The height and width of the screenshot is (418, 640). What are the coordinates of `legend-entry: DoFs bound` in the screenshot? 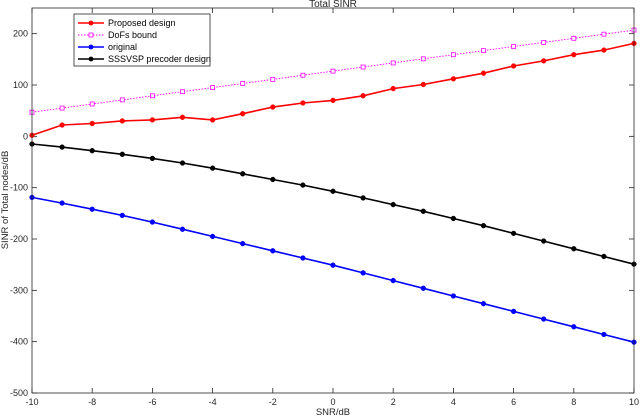 It's located at (117, 35).